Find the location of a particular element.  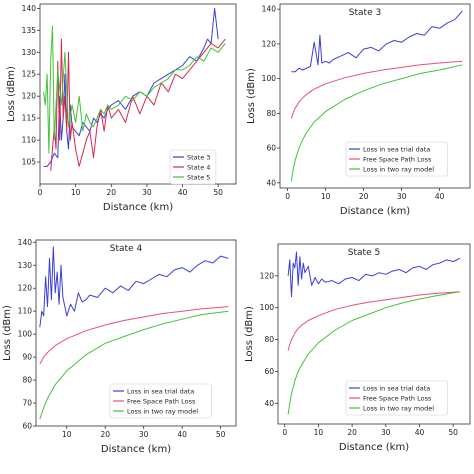

panel-title: State 3 is located at coordinates (365, 13).